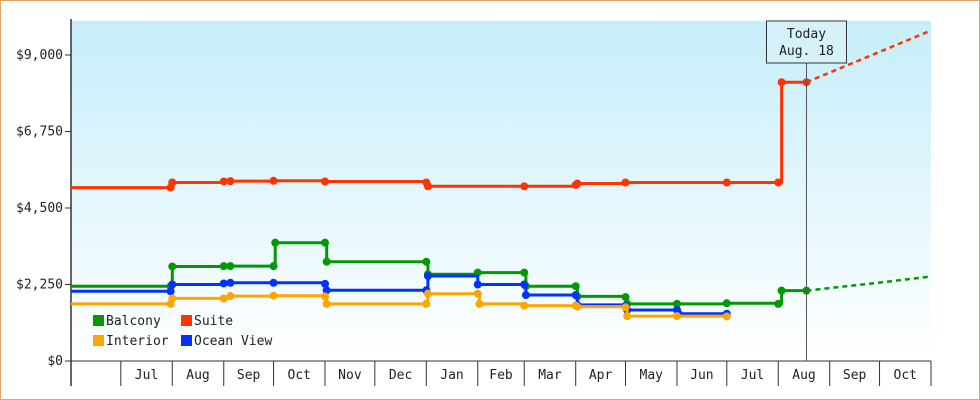 Image resolution: width=980 pixels, height=400 pixels. Describe the element at coordinates (39, 55) in the screenshot. I see `y-tick-label: $9,000` at that location.